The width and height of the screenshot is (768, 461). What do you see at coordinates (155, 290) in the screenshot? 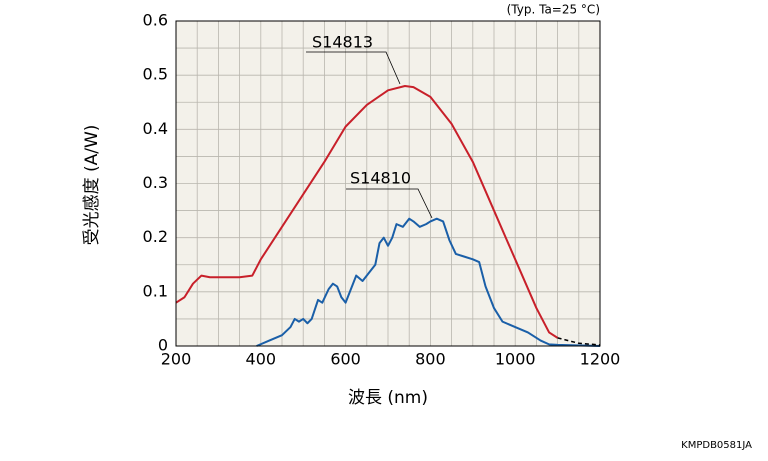
I see `y-tick-label: 0.1` at bounding box center [155, 290].